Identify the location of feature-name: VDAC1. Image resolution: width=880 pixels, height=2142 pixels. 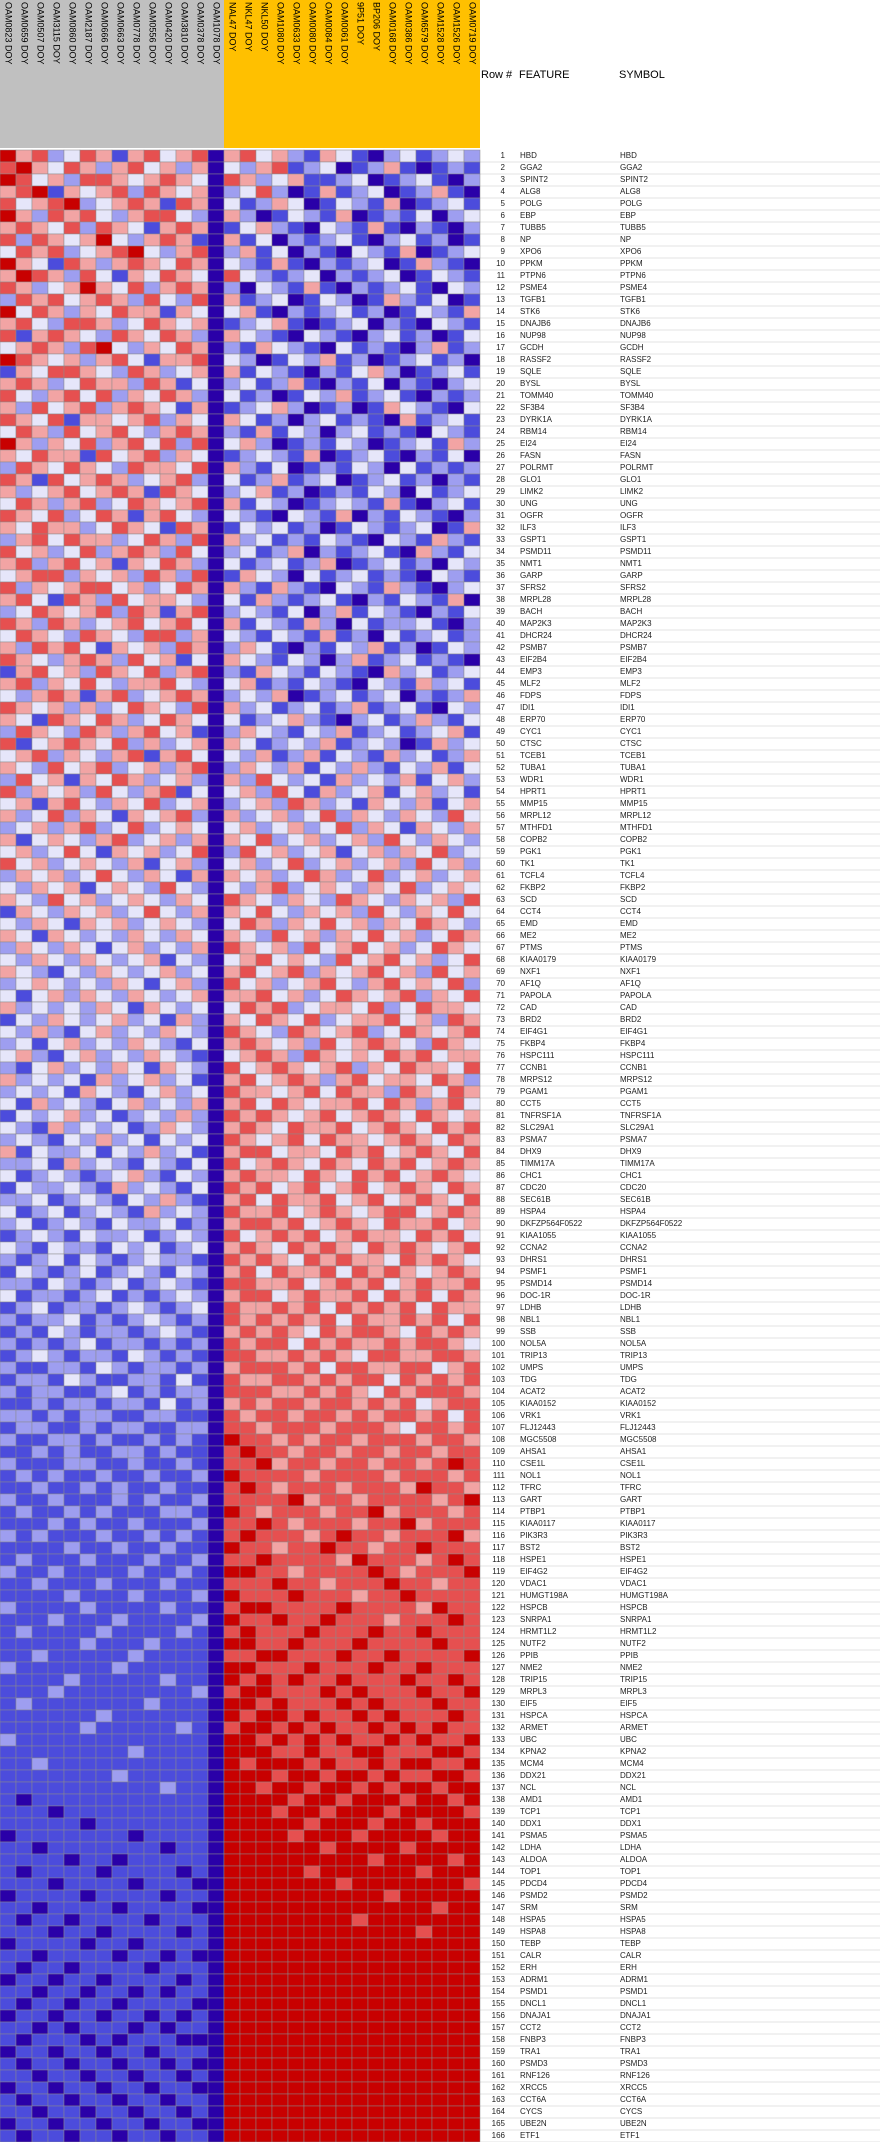
(533, 1583).